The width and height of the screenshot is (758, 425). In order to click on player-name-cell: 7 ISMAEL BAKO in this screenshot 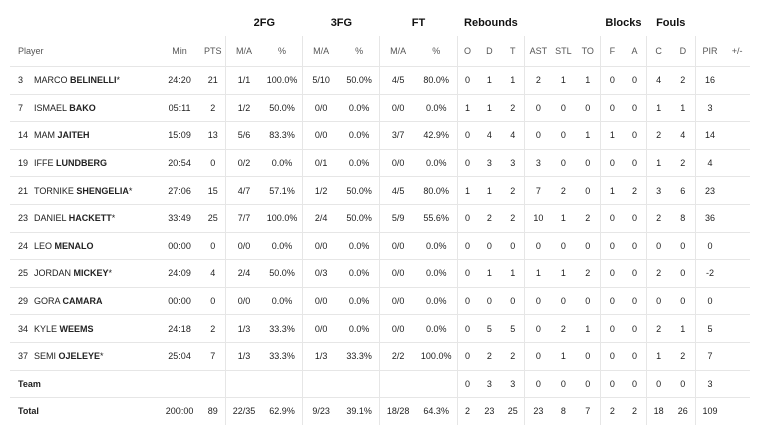, I will do `click(85, 107)`.